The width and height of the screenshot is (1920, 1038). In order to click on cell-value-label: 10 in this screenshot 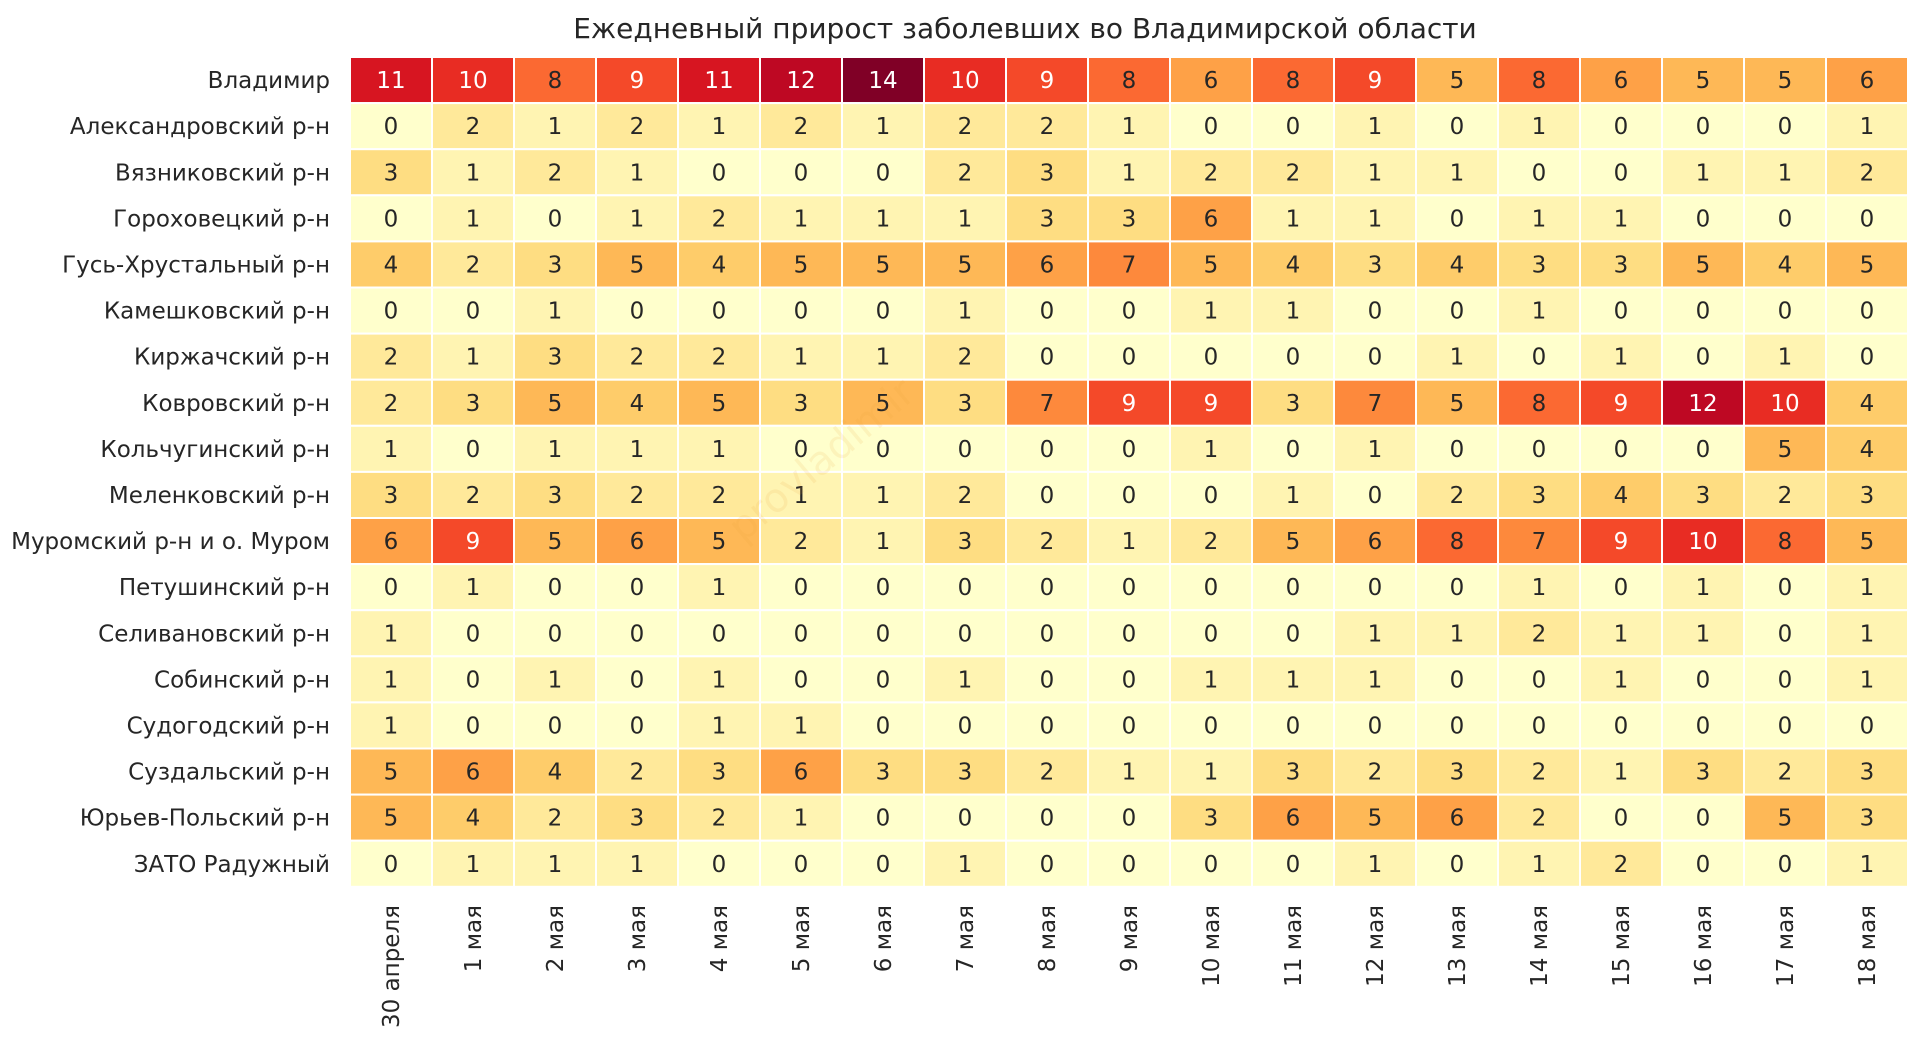, I will do `click(472, 81)`.